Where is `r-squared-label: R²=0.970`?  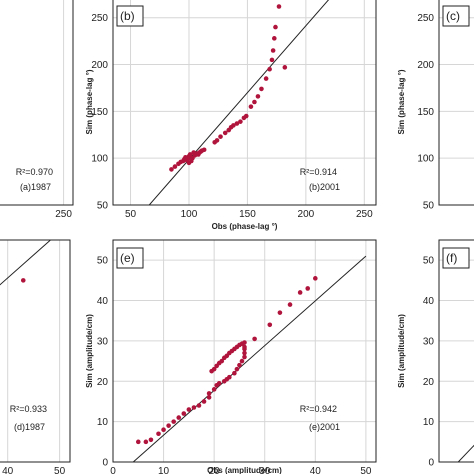
r-squared-label: R²=0.970 is located at coordinates (34, 172).